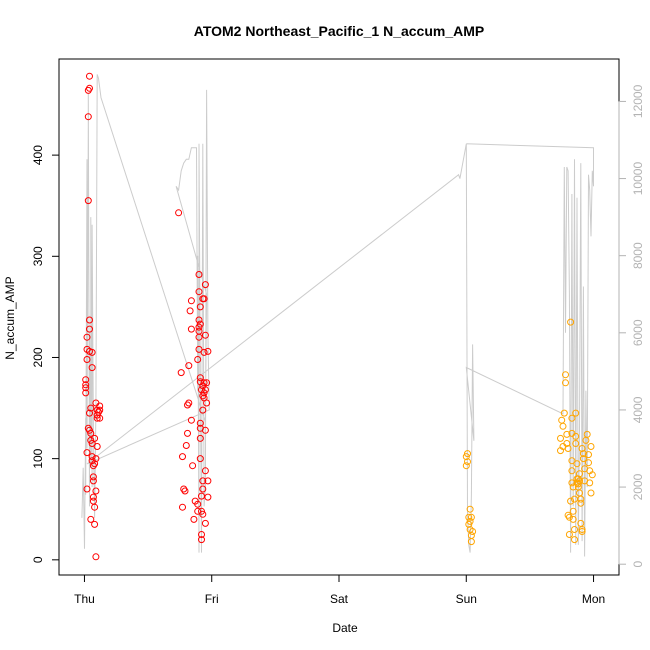 This screenshot has width=650, height=650. I want to click on y-right-tick-label: 2000, so click(638, 486).